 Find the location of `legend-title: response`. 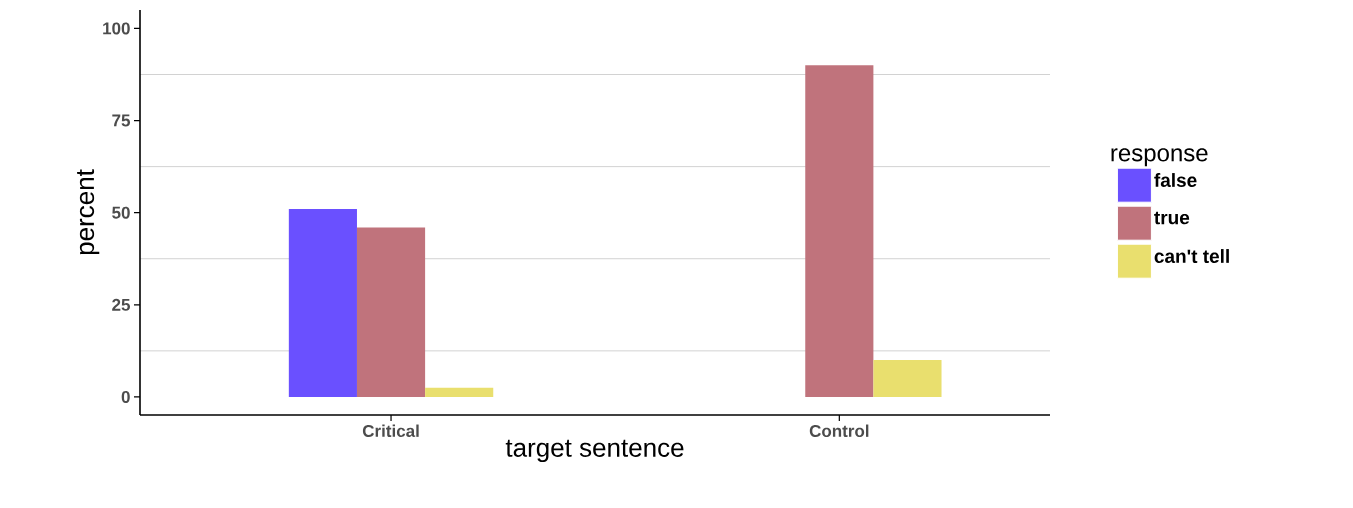

legend-title: response is located at coordinates (1159, 157).